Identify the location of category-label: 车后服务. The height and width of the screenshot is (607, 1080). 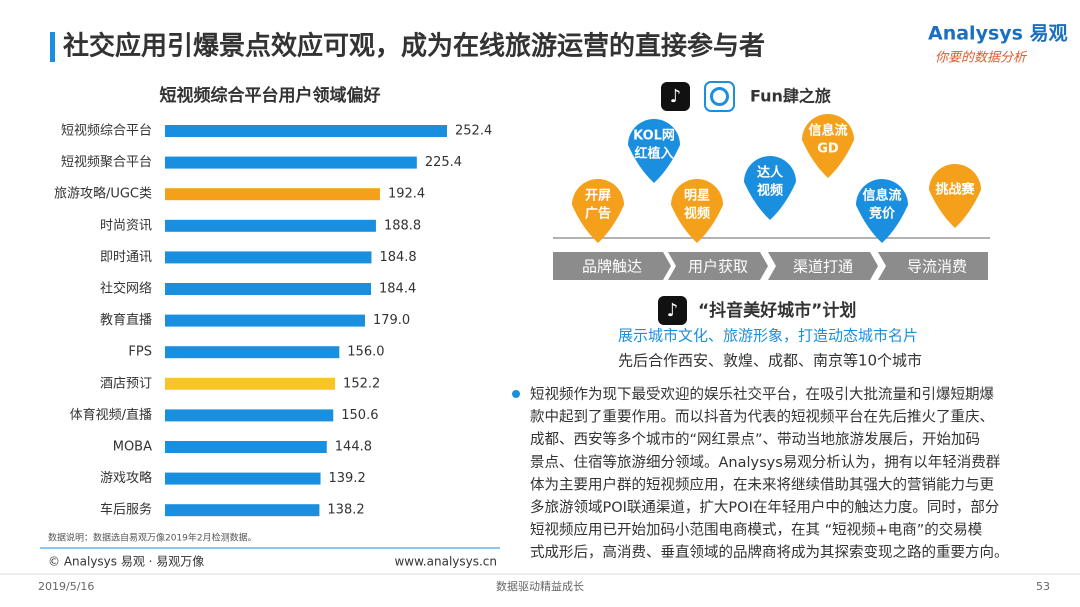
(126, 510).